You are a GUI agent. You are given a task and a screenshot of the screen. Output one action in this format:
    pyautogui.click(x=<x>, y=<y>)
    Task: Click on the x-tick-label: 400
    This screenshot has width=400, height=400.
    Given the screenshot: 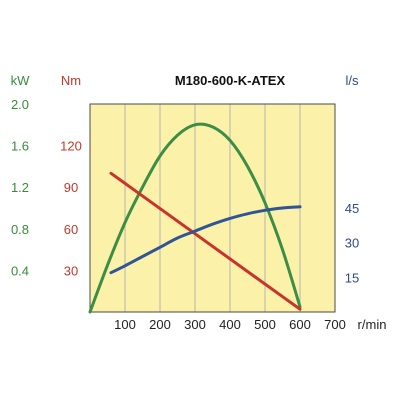 What is the action you would take?
    pyautogui.click(x=230, y=324)
    